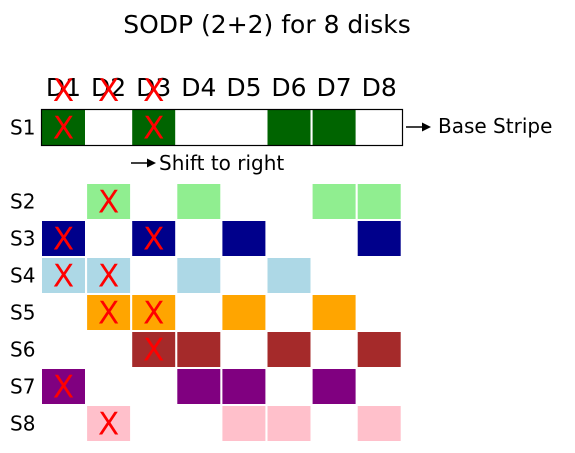 The image size is (575, 453). I want to click on cell-s3-d3, so click(154, 238).